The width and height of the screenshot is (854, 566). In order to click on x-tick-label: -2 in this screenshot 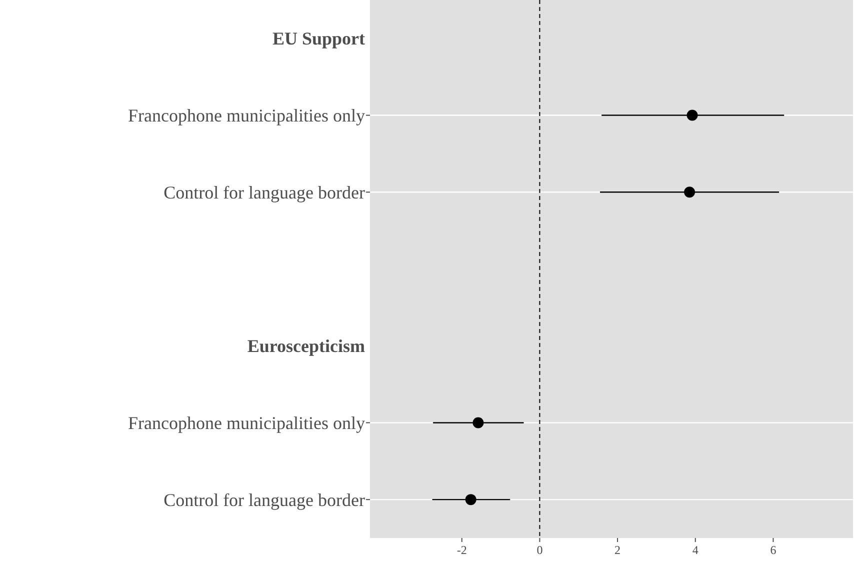, I will do `click(461, 550)`.